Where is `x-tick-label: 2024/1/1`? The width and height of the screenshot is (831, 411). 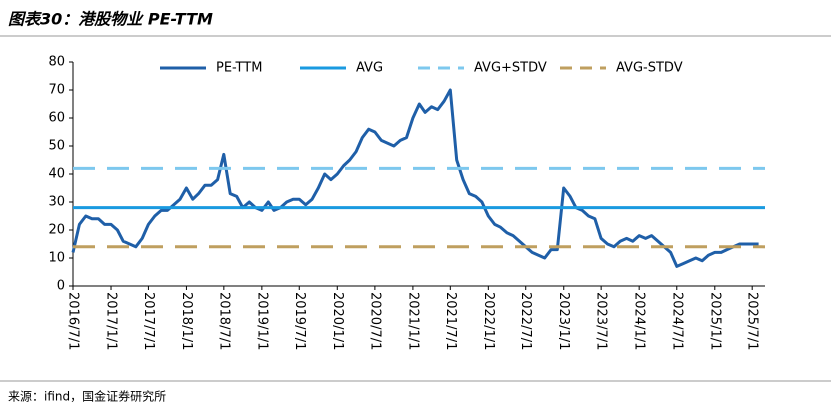
x-tick-label: 2024/1/1 is located at coordinates (639, 321).